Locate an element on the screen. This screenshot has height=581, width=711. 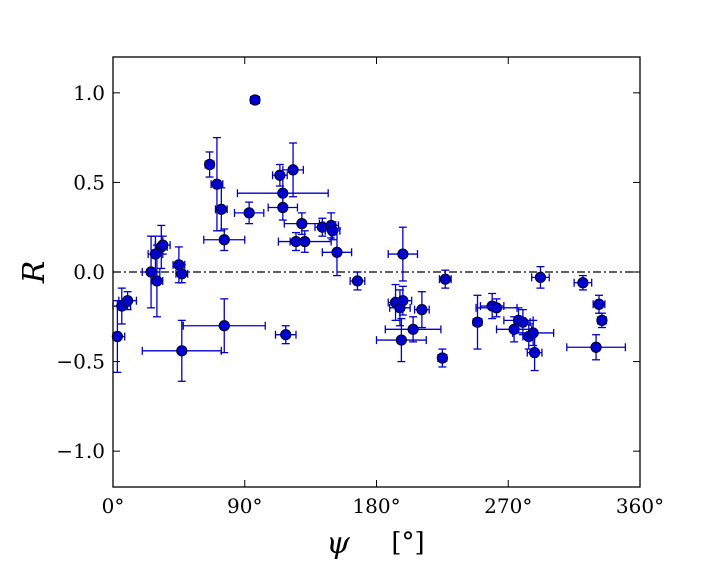
x-tick-label: 90° is located at coordinates (244, 506).